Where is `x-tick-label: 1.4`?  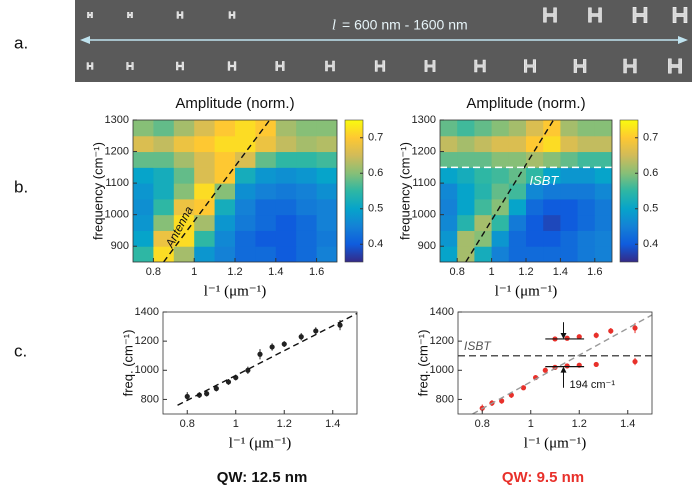 x-tick-label: 1.4 is located at coordinates (275, 272).